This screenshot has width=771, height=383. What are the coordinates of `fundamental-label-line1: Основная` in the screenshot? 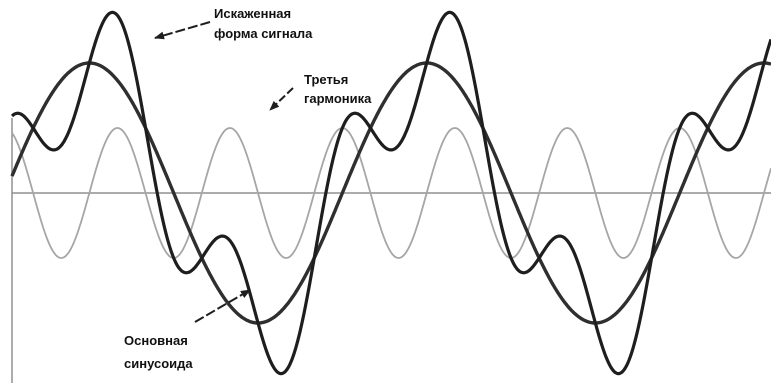 It's located at (156, 340).